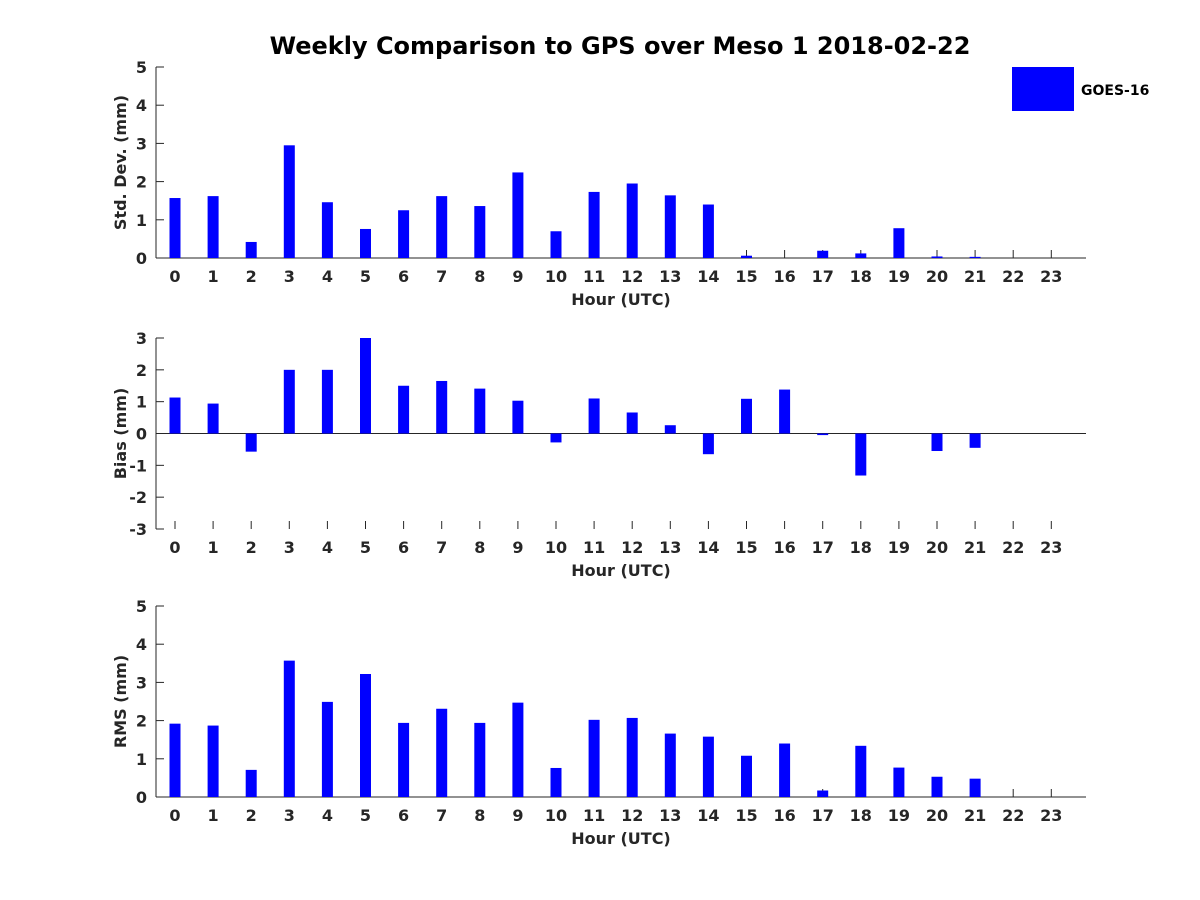  I want to click on y-axis-label: Bias (mm), so click(120, 434).